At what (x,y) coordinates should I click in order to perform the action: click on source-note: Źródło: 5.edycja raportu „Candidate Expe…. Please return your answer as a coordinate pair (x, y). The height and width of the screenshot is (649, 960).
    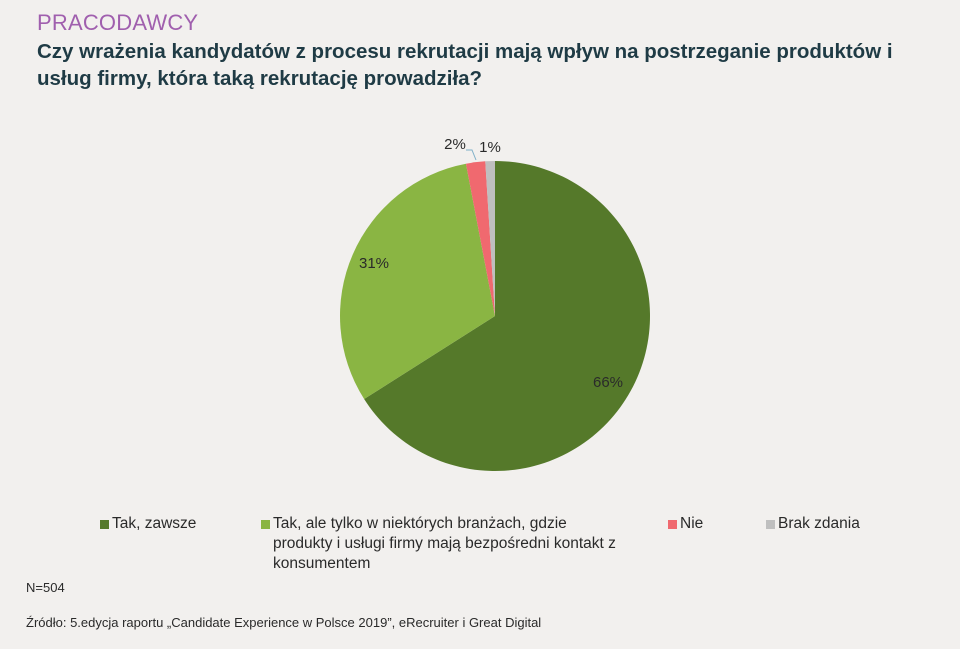
    Looking at the image, I should click on (284, 622).